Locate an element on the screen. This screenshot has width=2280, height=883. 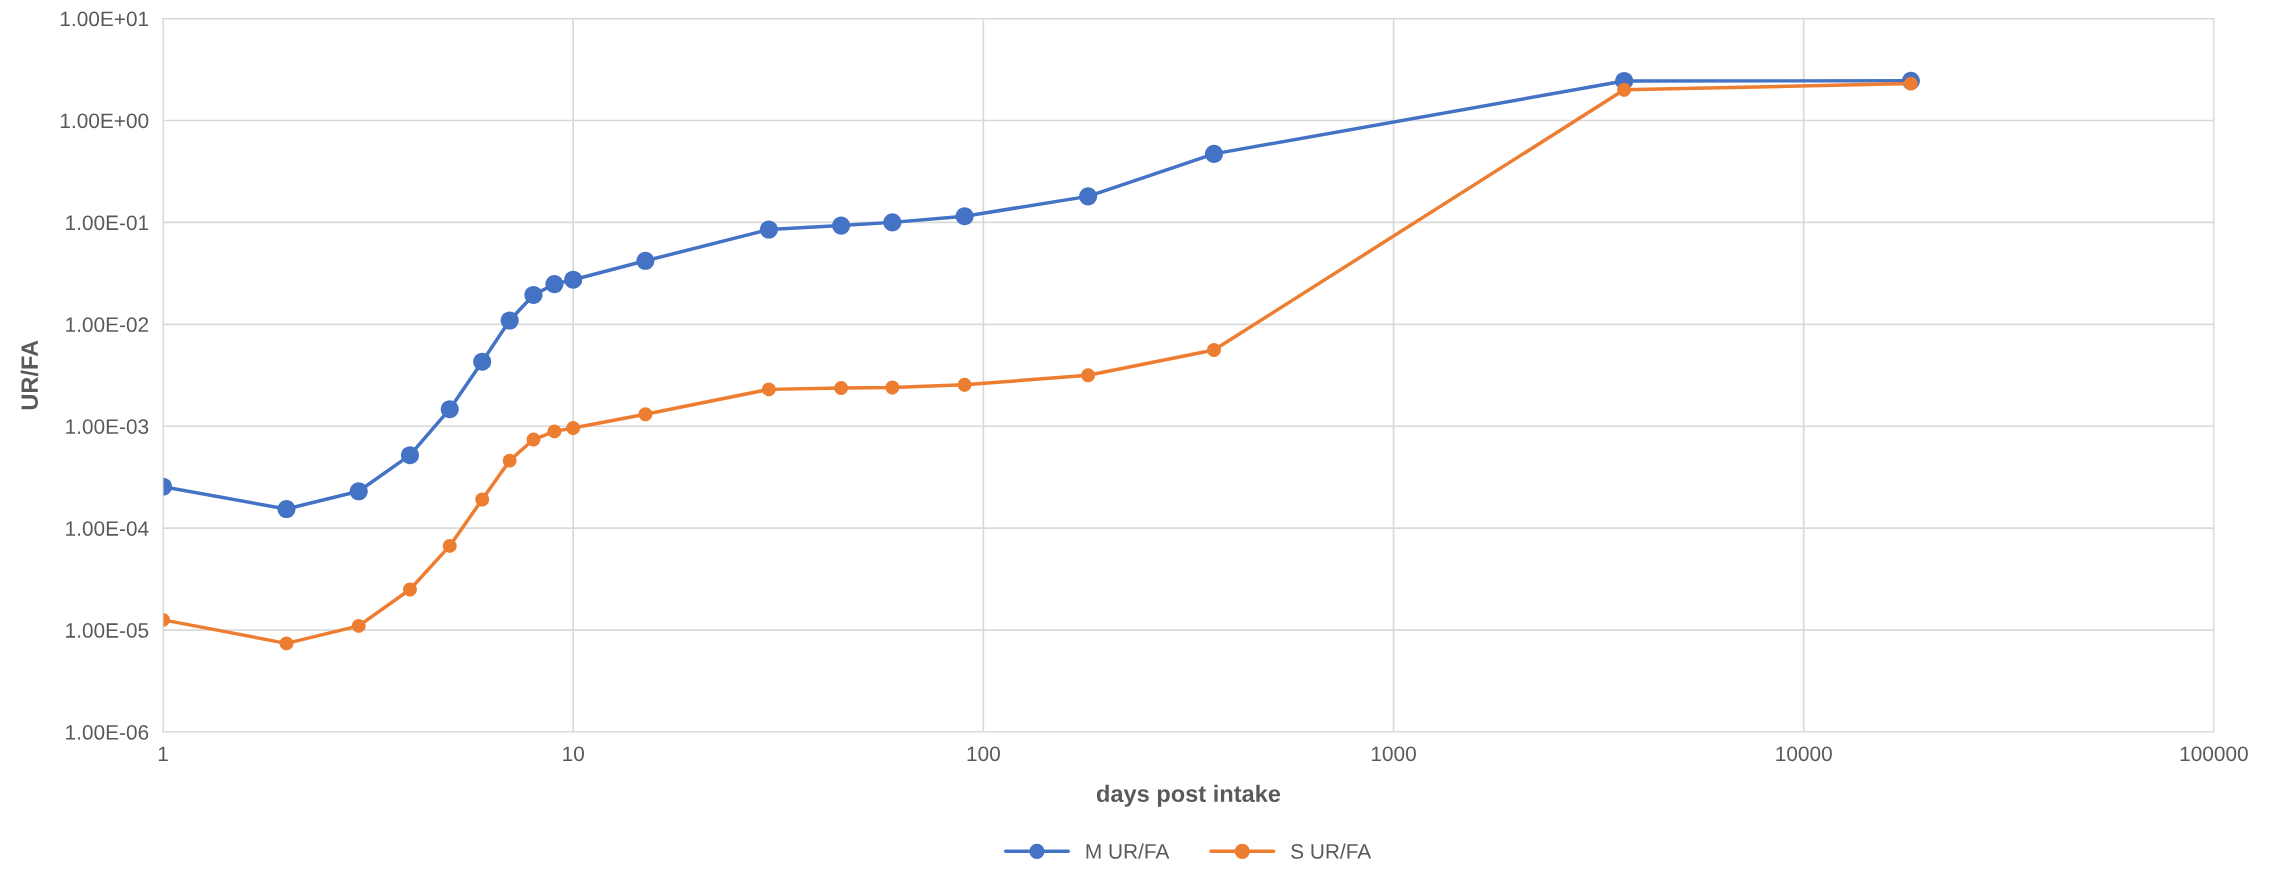
x-tick-label: 10000 is located at coordinates (1804, 754).